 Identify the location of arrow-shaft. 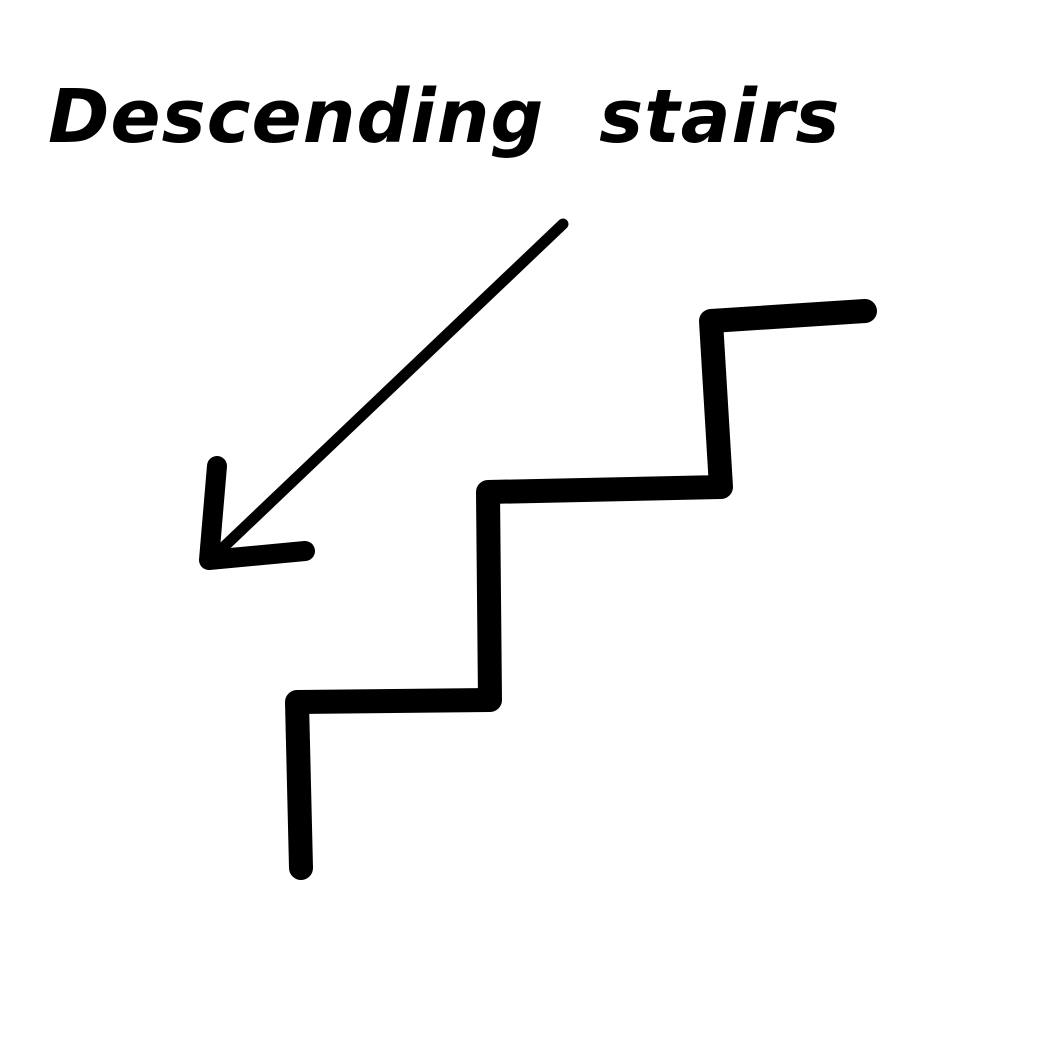
(386, 392).